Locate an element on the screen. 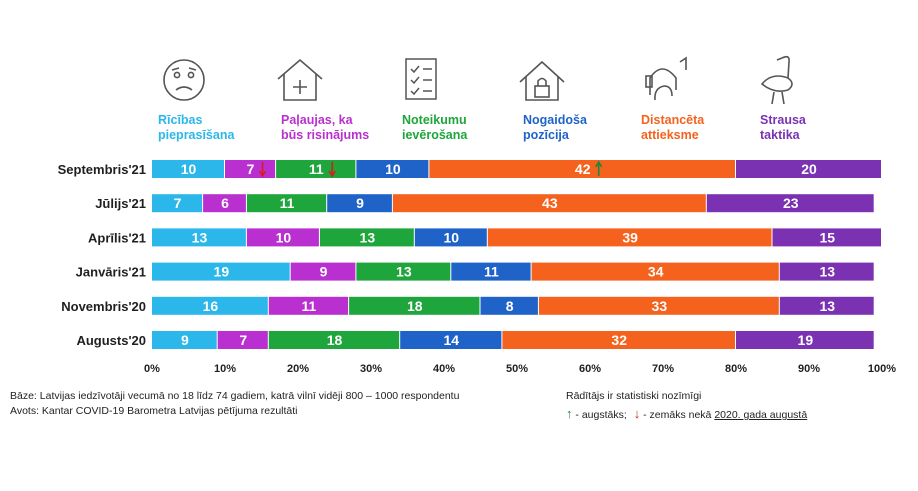  legend-label: ievērošana is located at coordinates (435, 135).